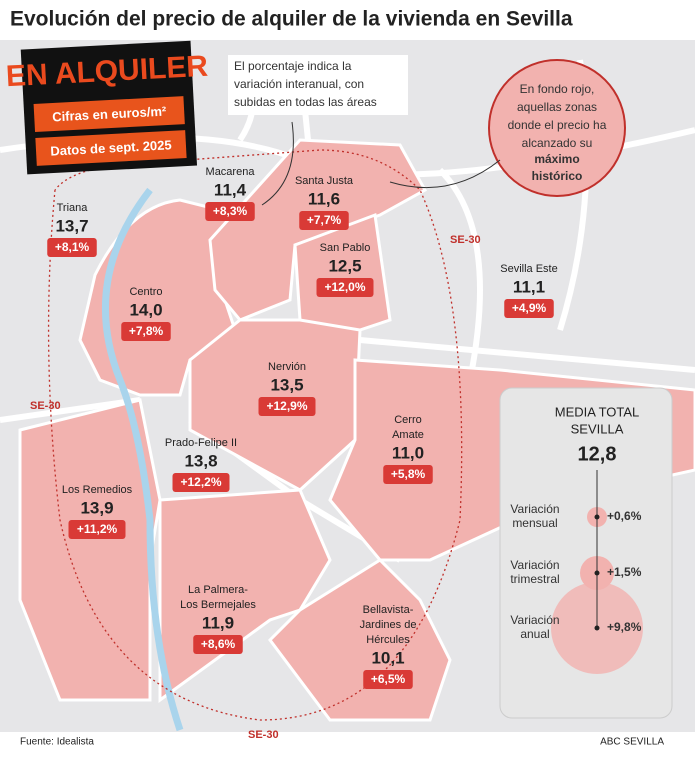 The height and width of the screenshot is (757, 695). What do you see at coordinates (299, 84) in the screenshot?
I see `note-line: variación interanual, con` at bounding box center [299, 84].